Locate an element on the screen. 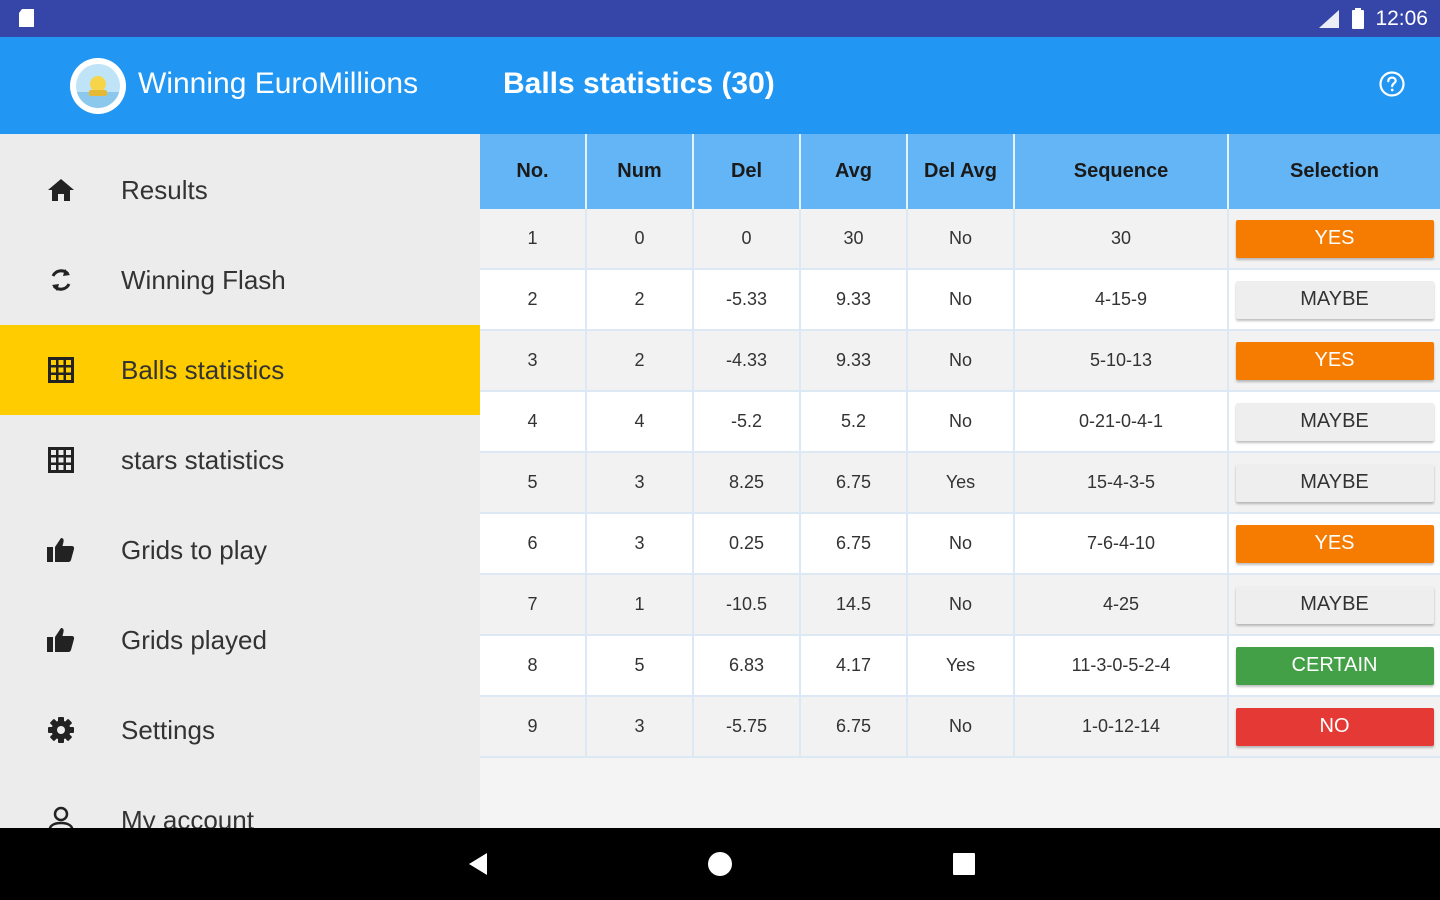 Image resolution: width=1440 pixels, height=900 pixels. table-row: 1 0 0 30 No 30 YES is located at coordinates (960, 239).